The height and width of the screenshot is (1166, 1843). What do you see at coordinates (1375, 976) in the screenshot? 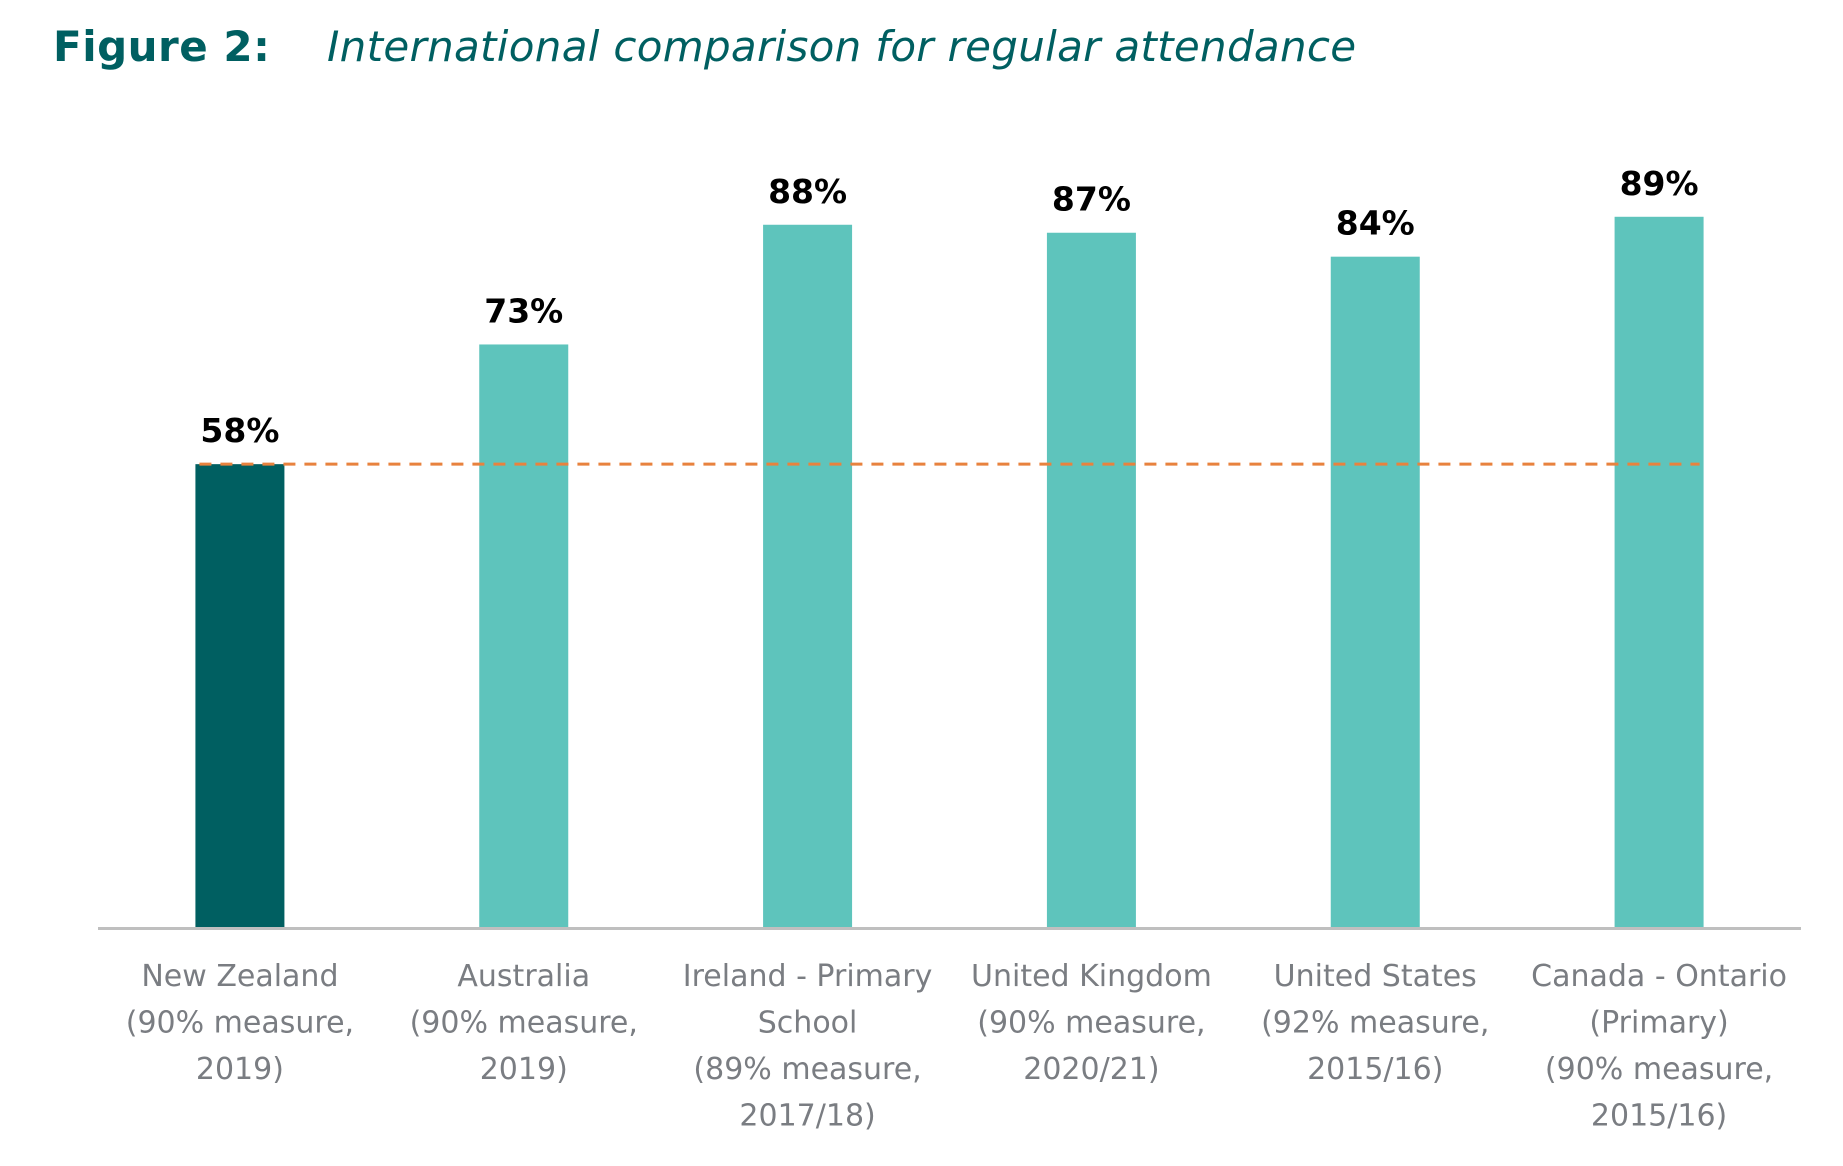
I see `category-label-line: United States` at bounding box center [1375, 976].